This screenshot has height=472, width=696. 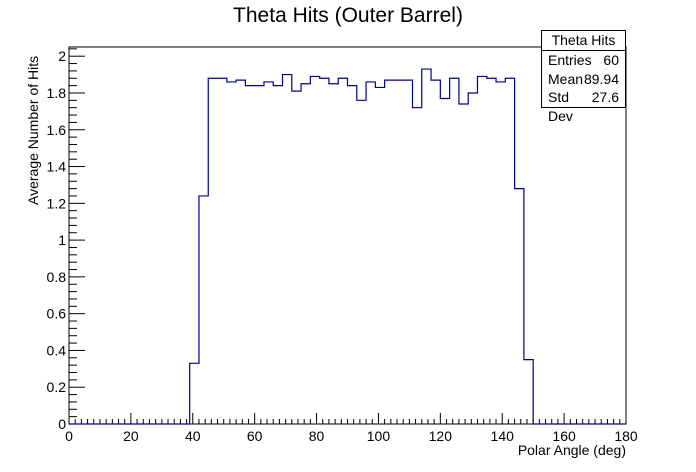 I want to click on x-tick-label: 40, so click(x=193, y=436).